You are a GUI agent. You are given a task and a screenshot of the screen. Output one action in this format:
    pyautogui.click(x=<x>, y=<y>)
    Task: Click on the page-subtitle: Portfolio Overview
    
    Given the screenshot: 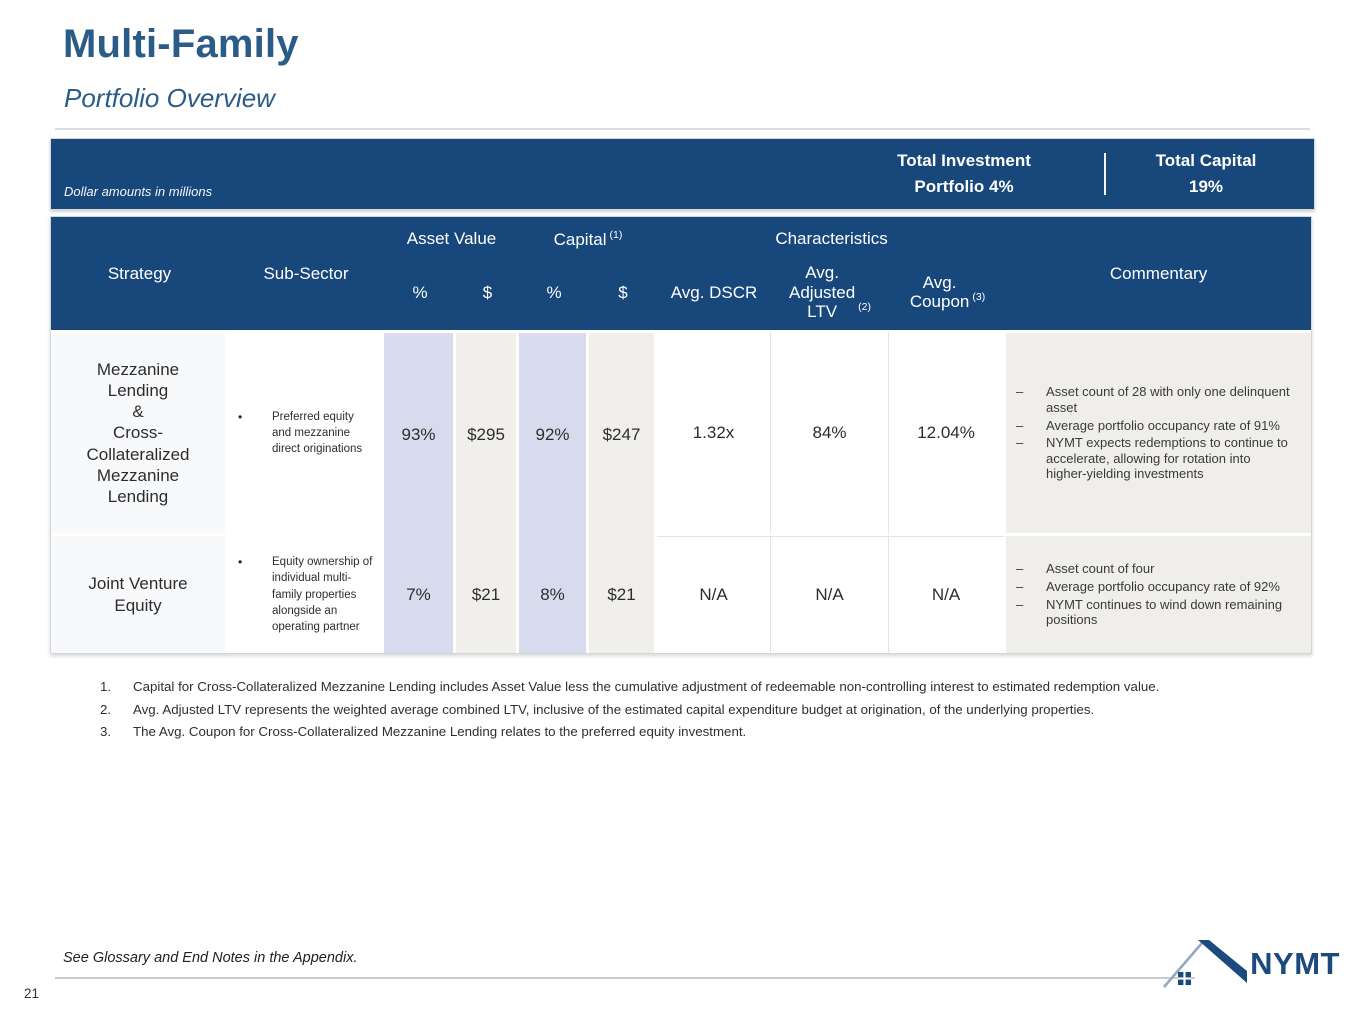 What is the action you would take?
    pyautogui.click(x=169, y=98)
    